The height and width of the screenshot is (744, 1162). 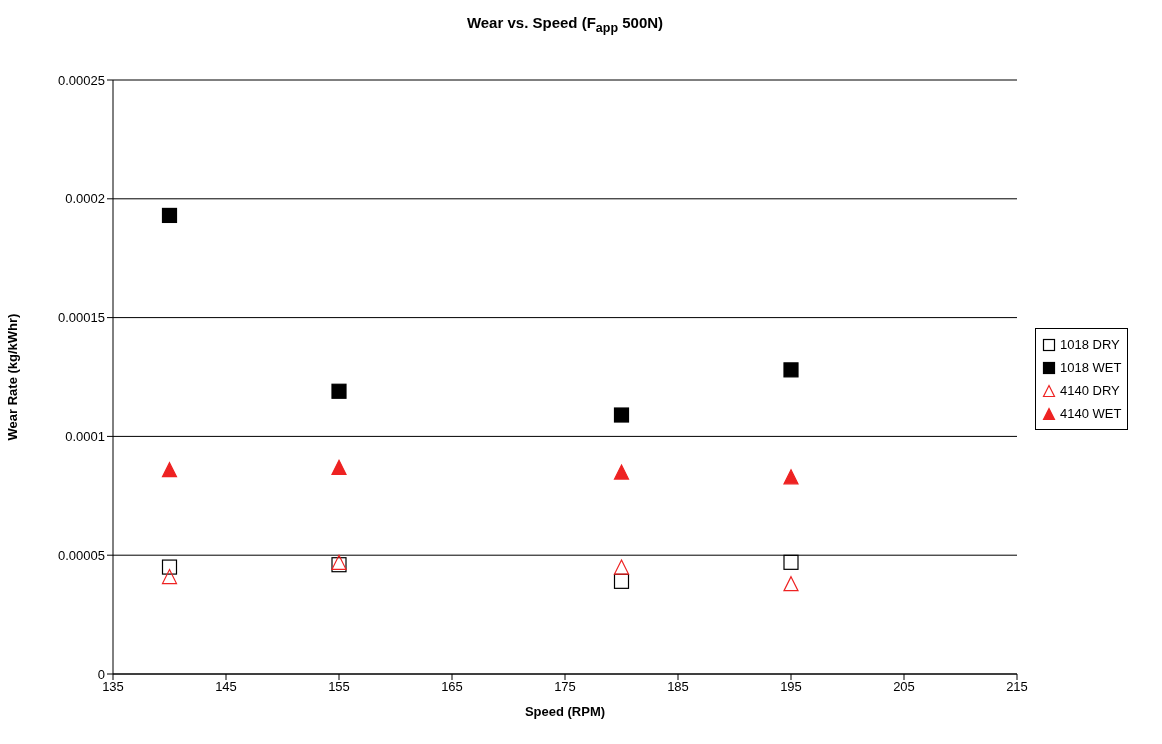 I want to click on legend-label: 4140 WET, so click(x=1091, y=413).